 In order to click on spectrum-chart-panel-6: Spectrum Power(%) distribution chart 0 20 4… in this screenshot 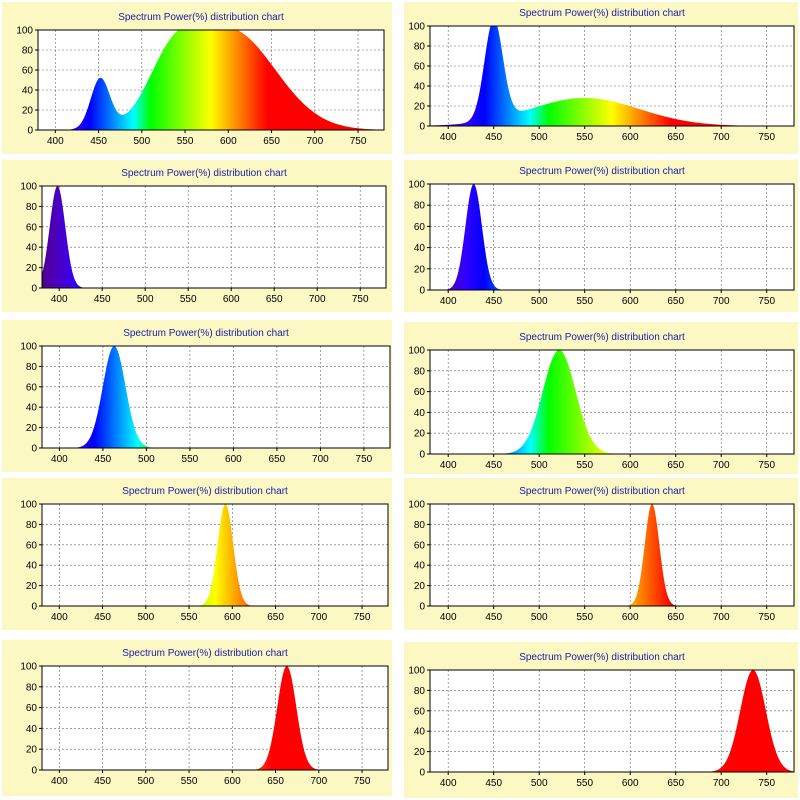, I will do `click(601, 398)`.